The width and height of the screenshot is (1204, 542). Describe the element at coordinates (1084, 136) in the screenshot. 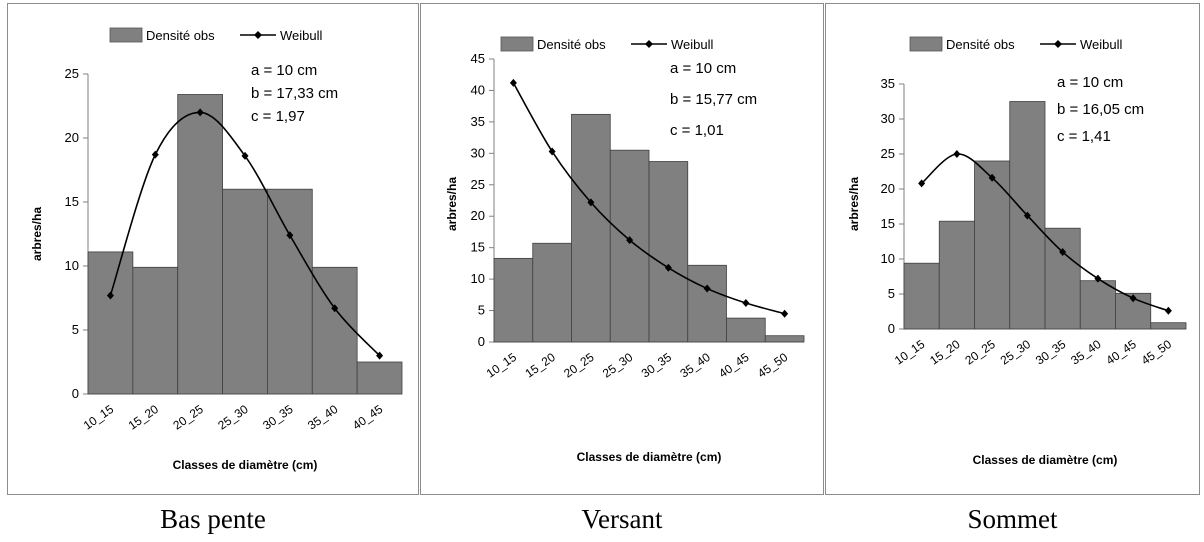

I see `param-annotation: c = 1,41` at that location.